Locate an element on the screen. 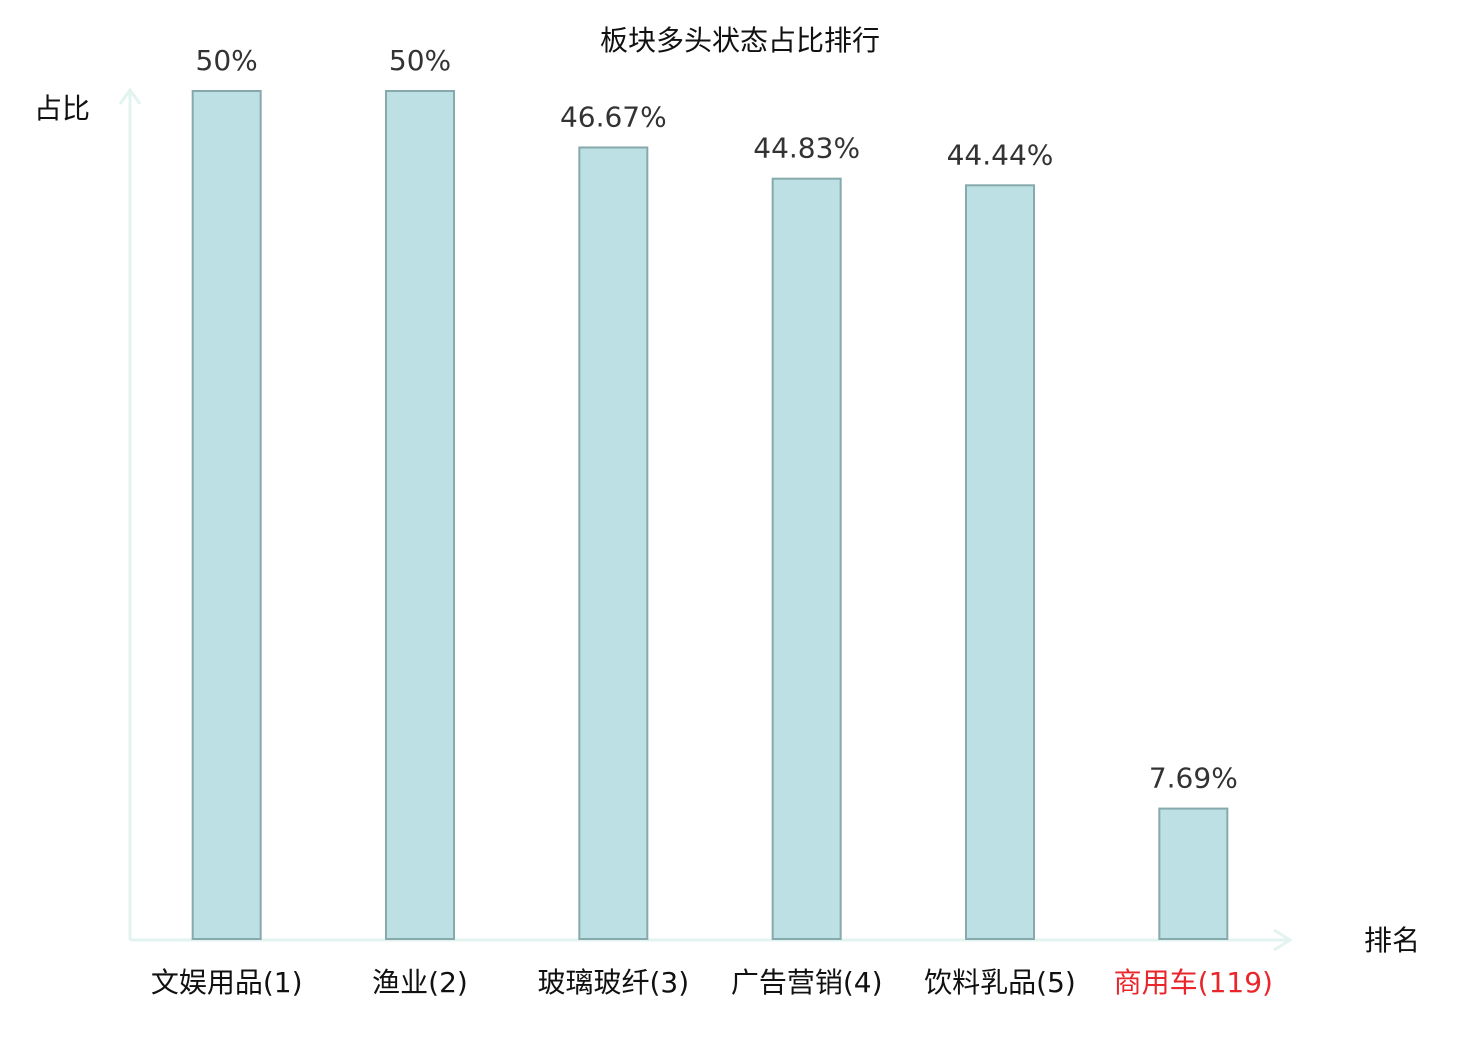 Image resolution: width=1480 pixels, height=1040 pixels. x-tick-label: 广告营销(4) is located at coordinates (807, 982).